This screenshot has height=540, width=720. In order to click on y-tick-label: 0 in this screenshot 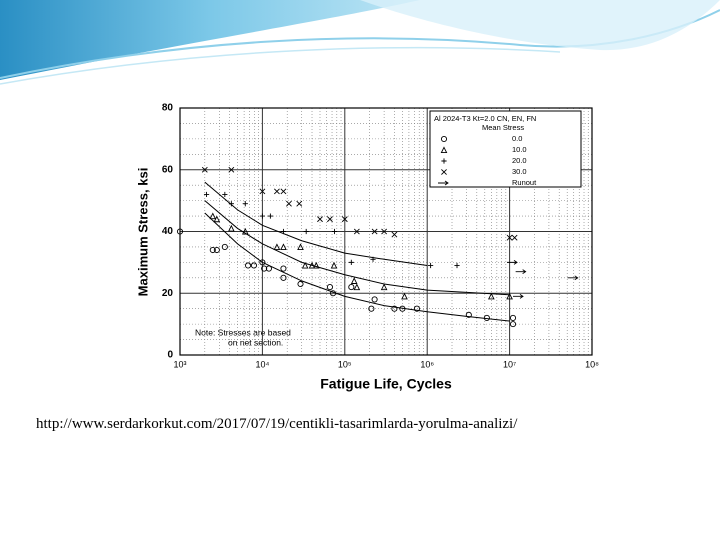, I will do `click(170, 355)`.